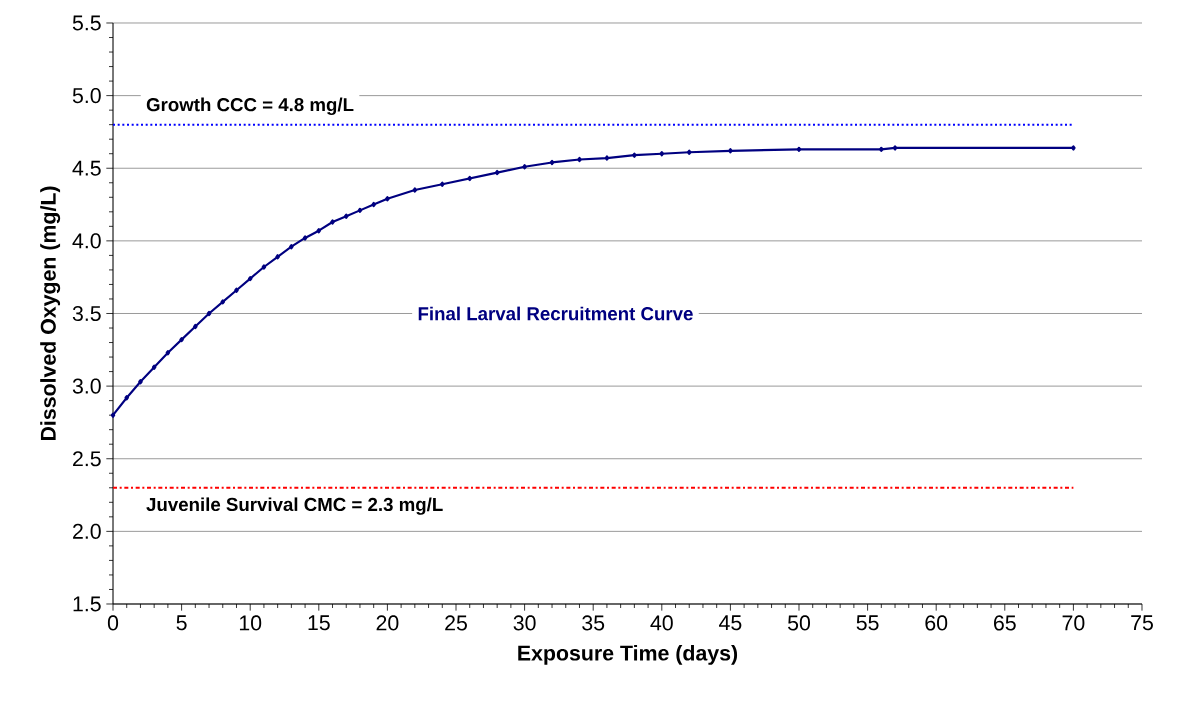 The width and height of the screenshot is (1190, 706). I want to click on y-tick-label: 1.5, so click(87, 604).